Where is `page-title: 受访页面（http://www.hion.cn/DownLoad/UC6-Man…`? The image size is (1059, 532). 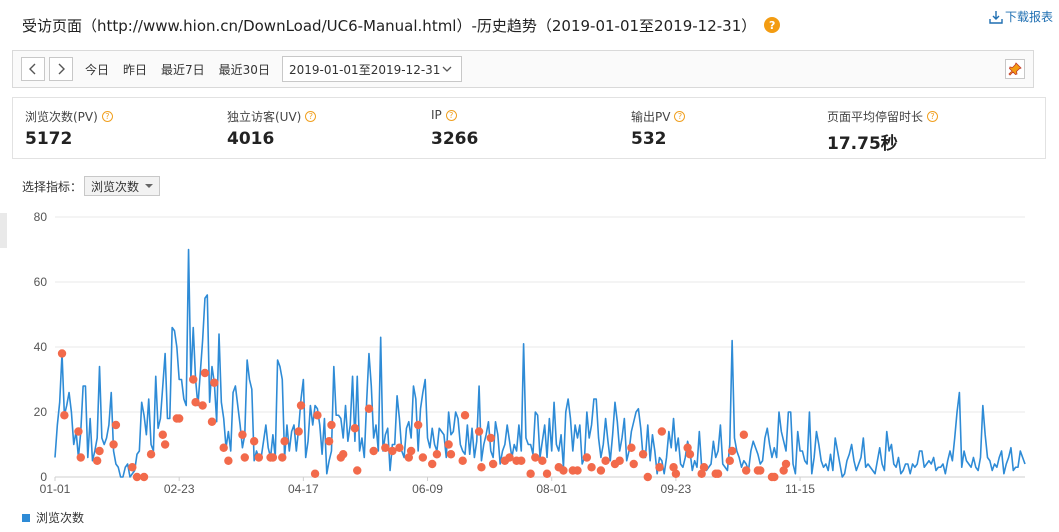 page-title: 受访页面（http://www.hion.cn/DownLoad/UC6-Man… is located at coordinates (389, 25).